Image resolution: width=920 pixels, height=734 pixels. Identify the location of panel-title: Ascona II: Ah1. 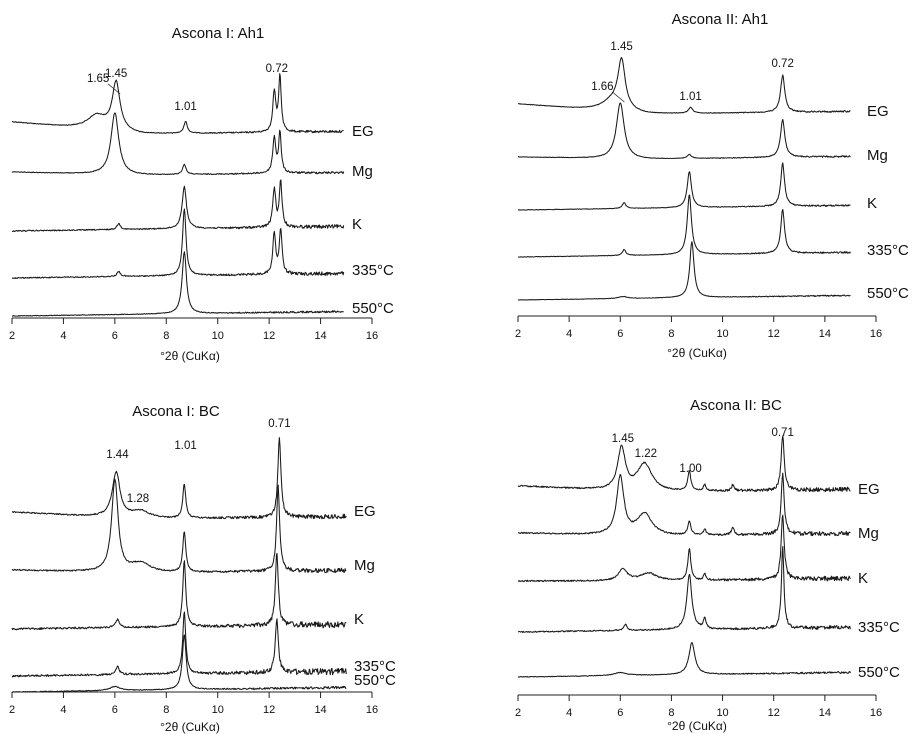
(720, 19).